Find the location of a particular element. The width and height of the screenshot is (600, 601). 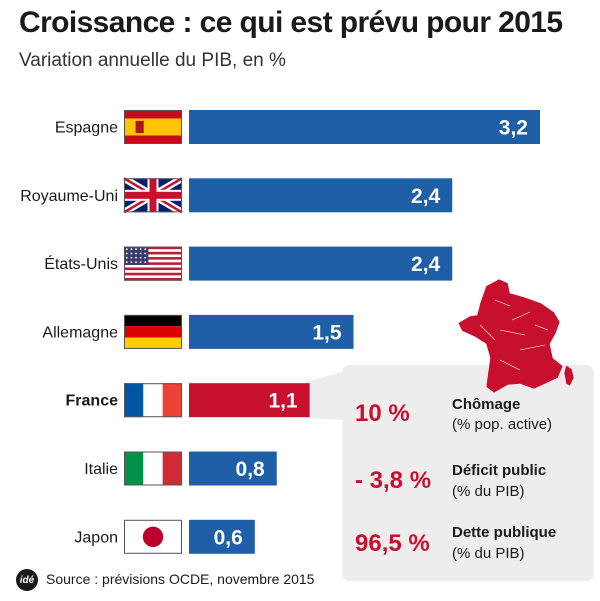

usa-flag-icon is located at coordinates (153, 263).